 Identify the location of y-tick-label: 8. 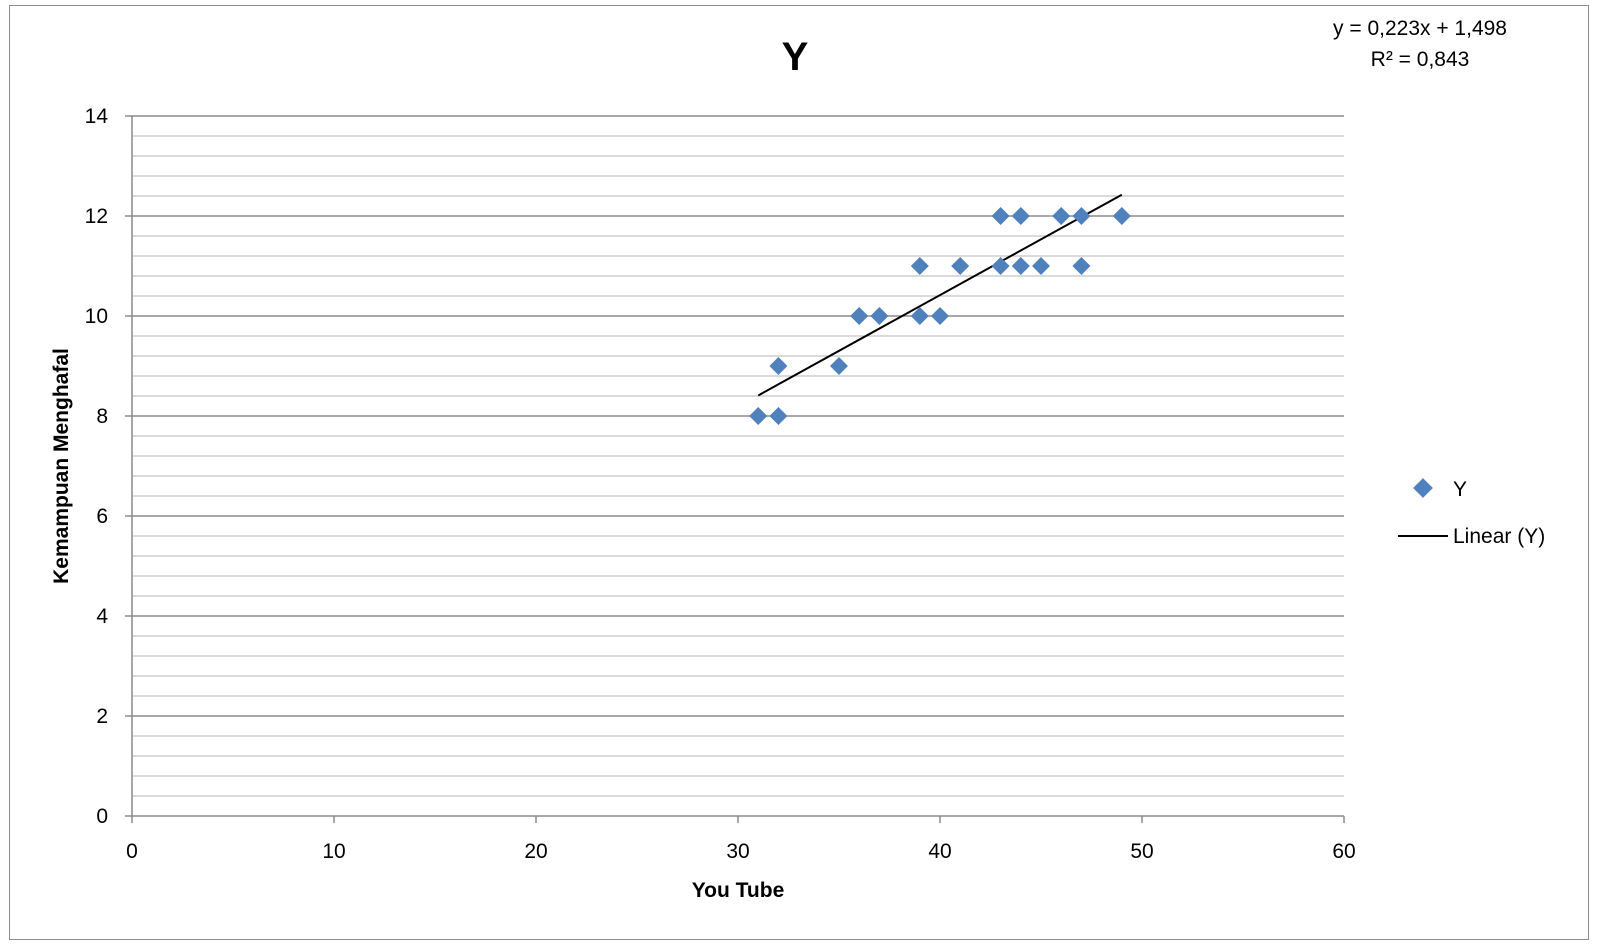
(102, 416).